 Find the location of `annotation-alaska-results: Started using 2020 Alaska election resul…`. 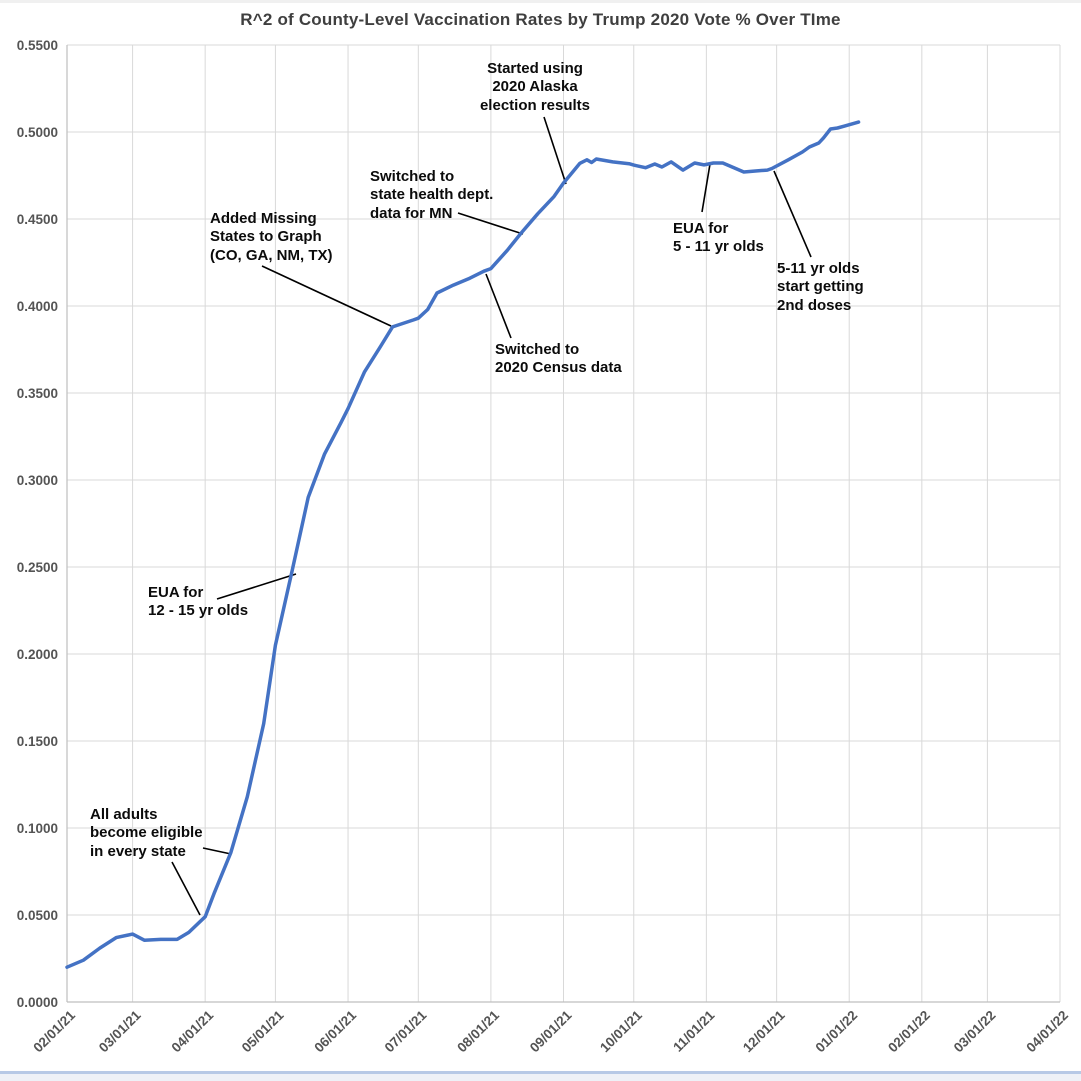

annotation-alaska-results: Started using 2020 Alaska election resul… is located at coordinates (535, 87).